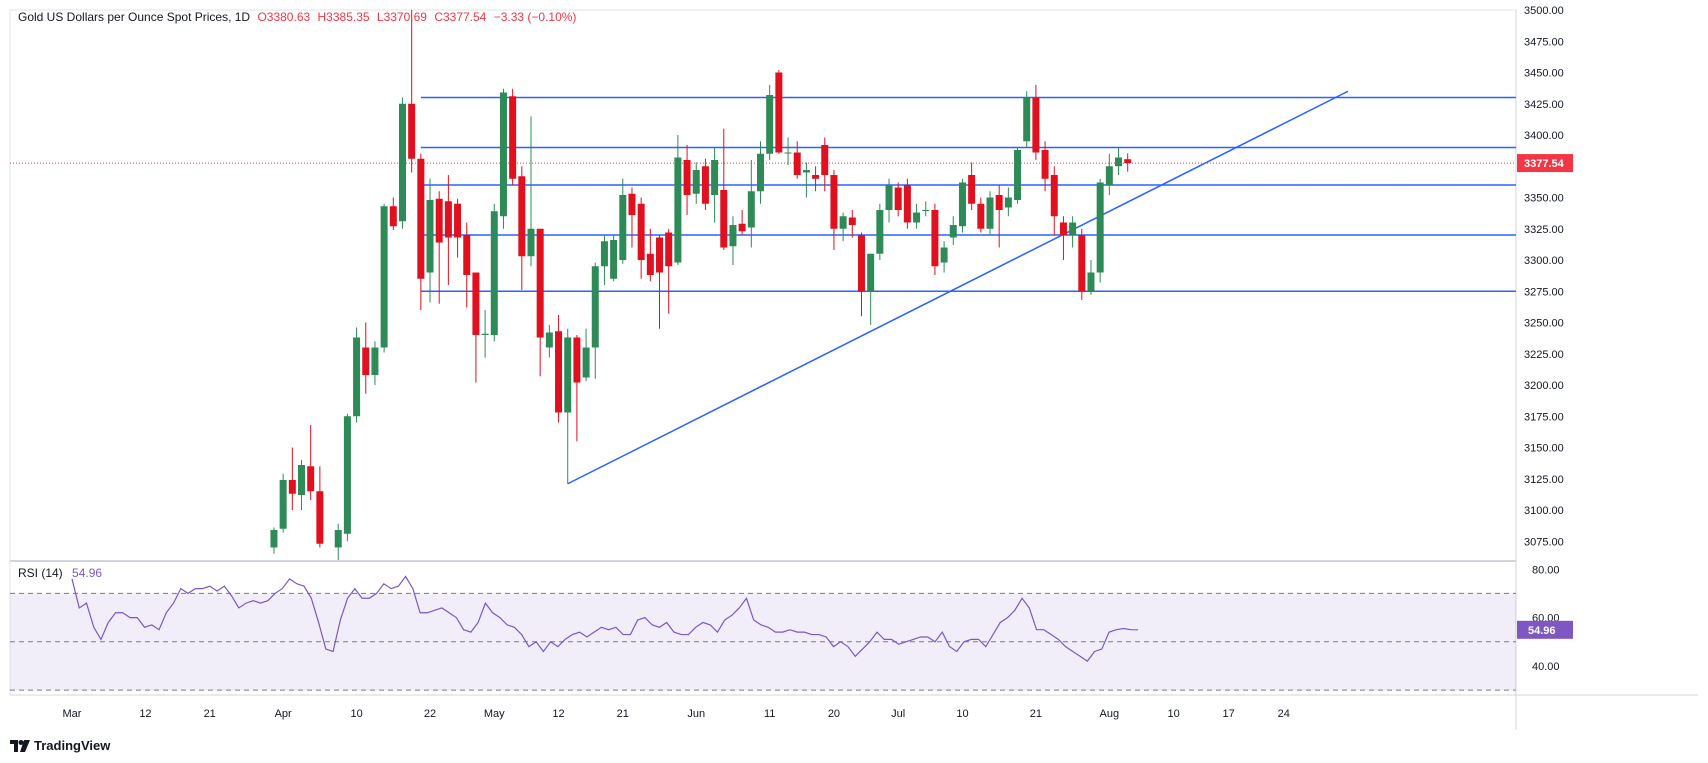  What do you see at coordinates (535, 17) in the screenshot?
I see `change-value: −3.33 (−0.10%)` at bounding box center [535, 17].